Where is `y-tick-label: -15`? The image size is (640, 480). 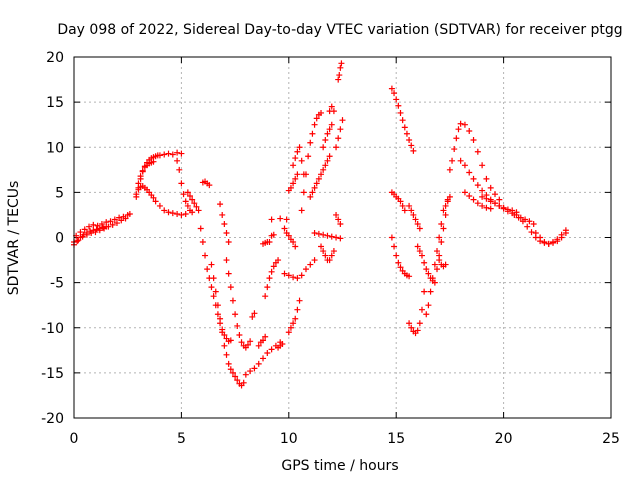
y-tick-label: -15 is located at coordinates (52, 374).